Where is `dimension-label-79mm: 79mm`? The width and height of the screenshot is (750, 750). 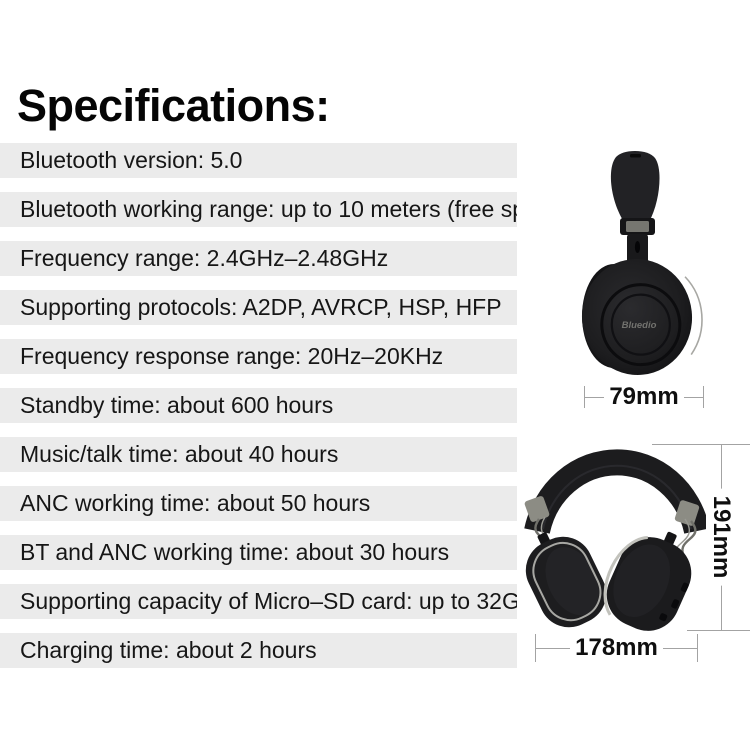 dimension-label-79mm: 79mm is located at coordinates (644, 396).